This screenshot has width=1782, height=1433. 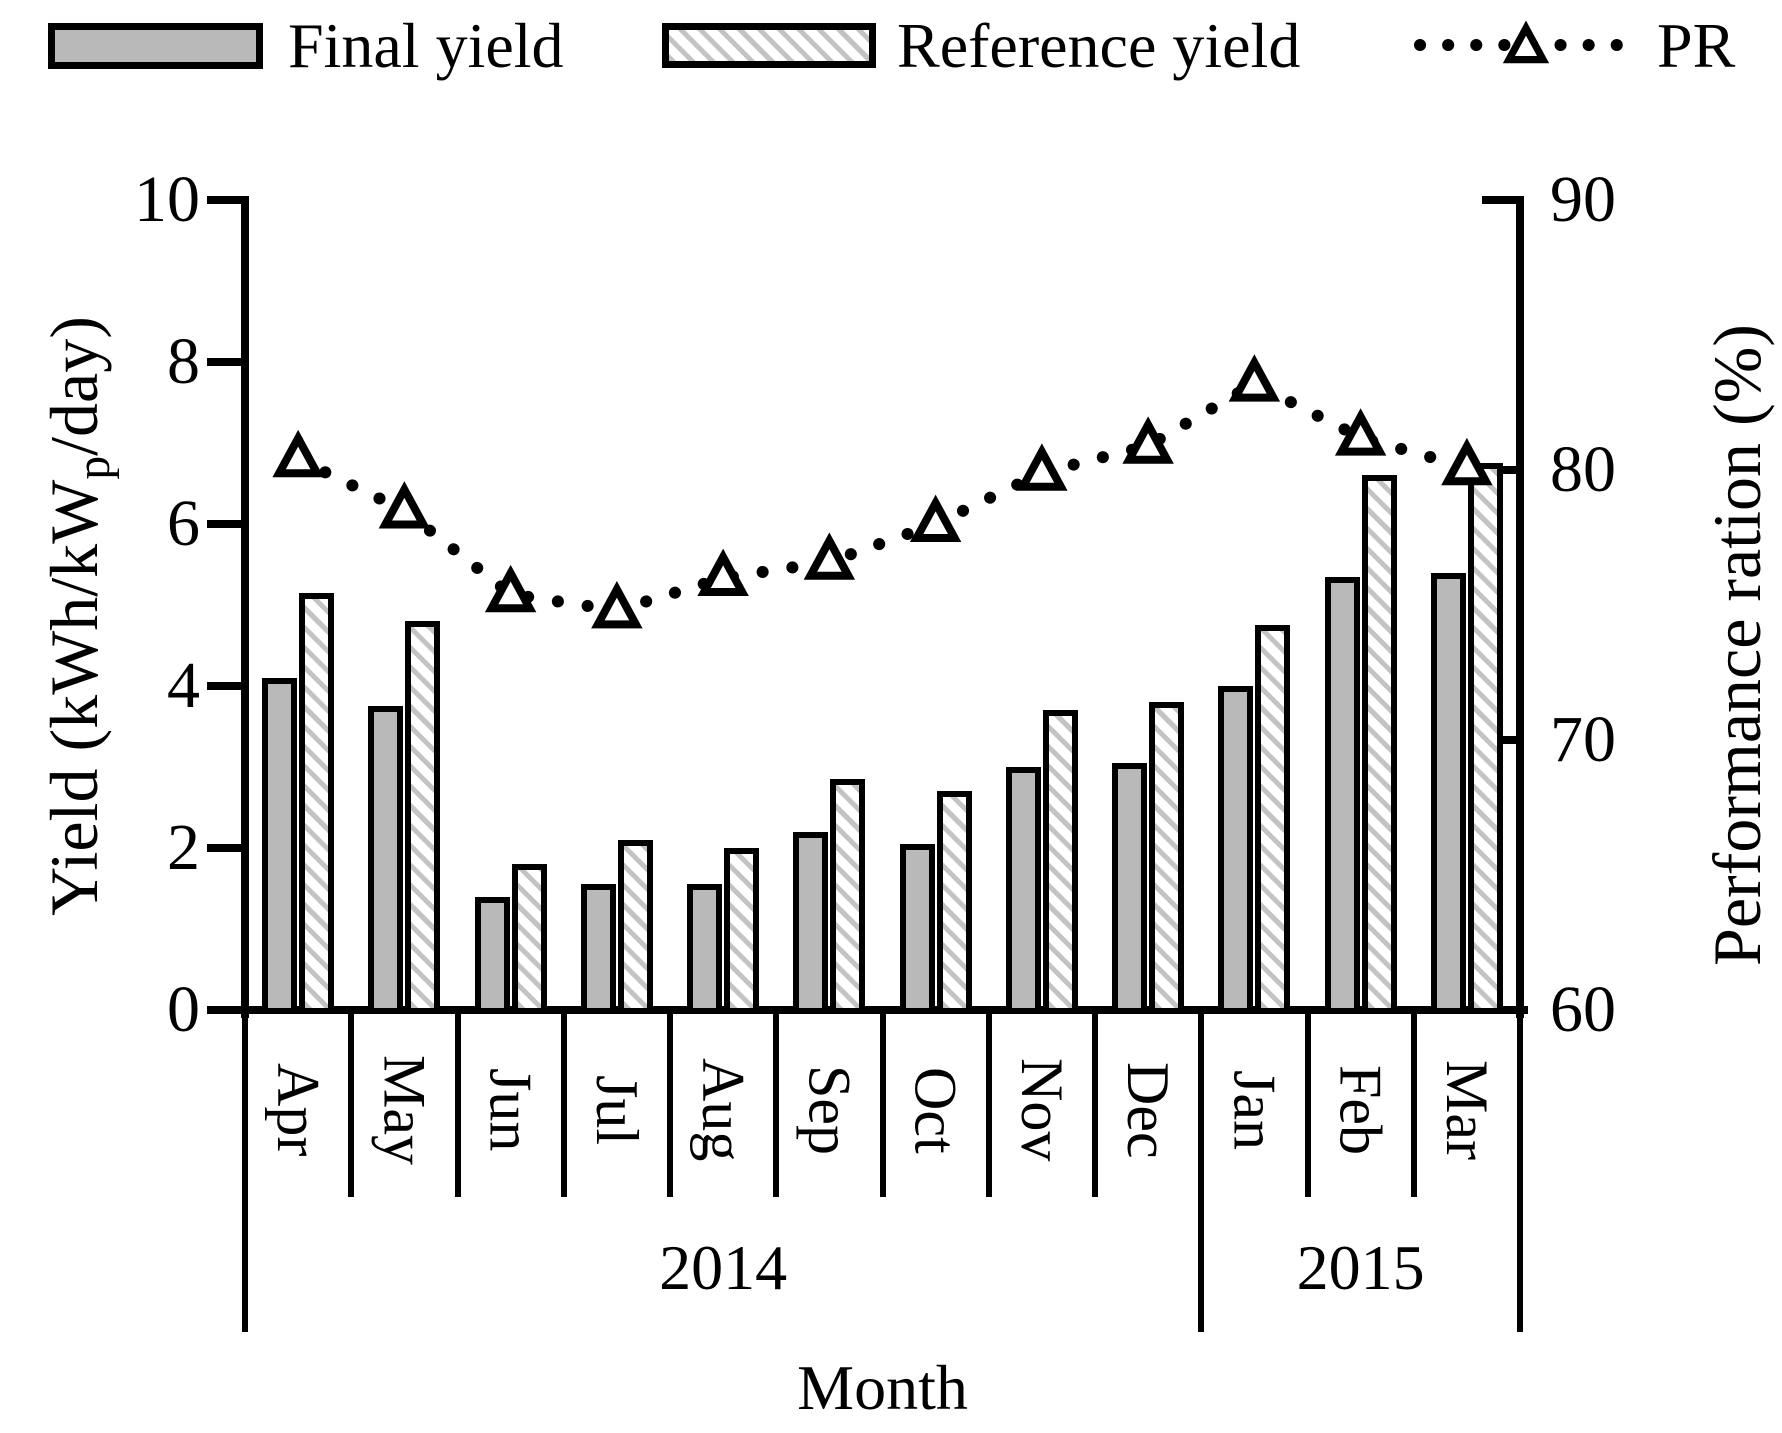 What do you see at coordinates (829, 1110) in the screenshot?
I see `x-tick-label-sep: Sep` at bounding box center [829, 1110].